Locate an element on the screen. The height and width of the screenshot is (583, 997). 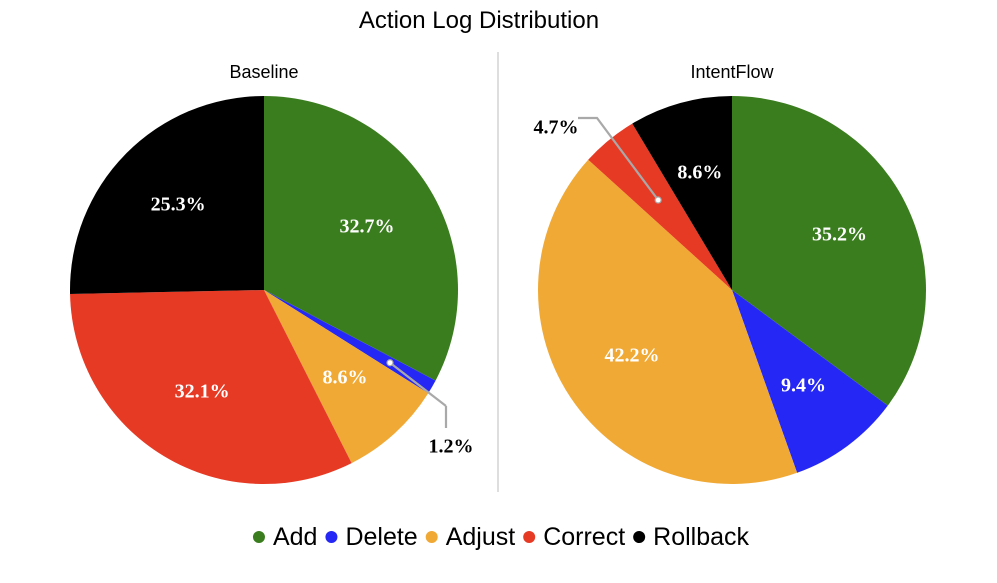
legend-label-add: Add is located at coordinates (295, 537).